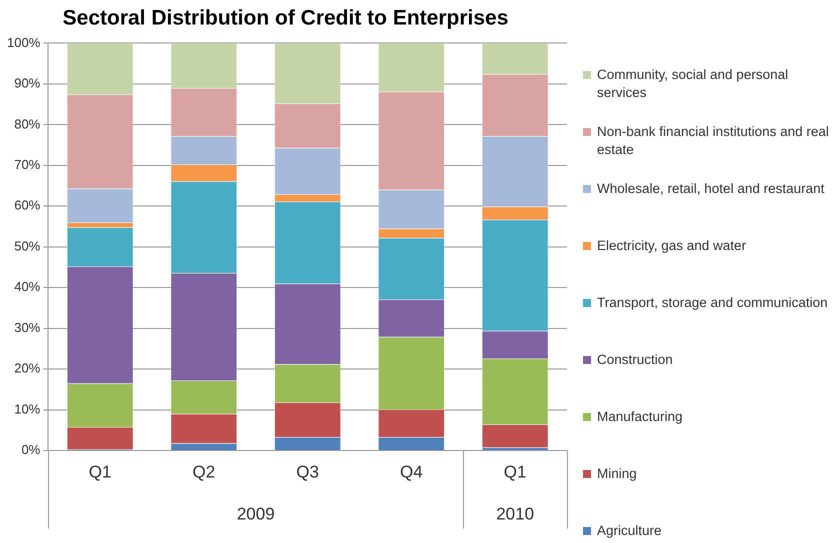 The image size is (832, 543). I want to click on y-tick-label: 20%, so click(27, 368).